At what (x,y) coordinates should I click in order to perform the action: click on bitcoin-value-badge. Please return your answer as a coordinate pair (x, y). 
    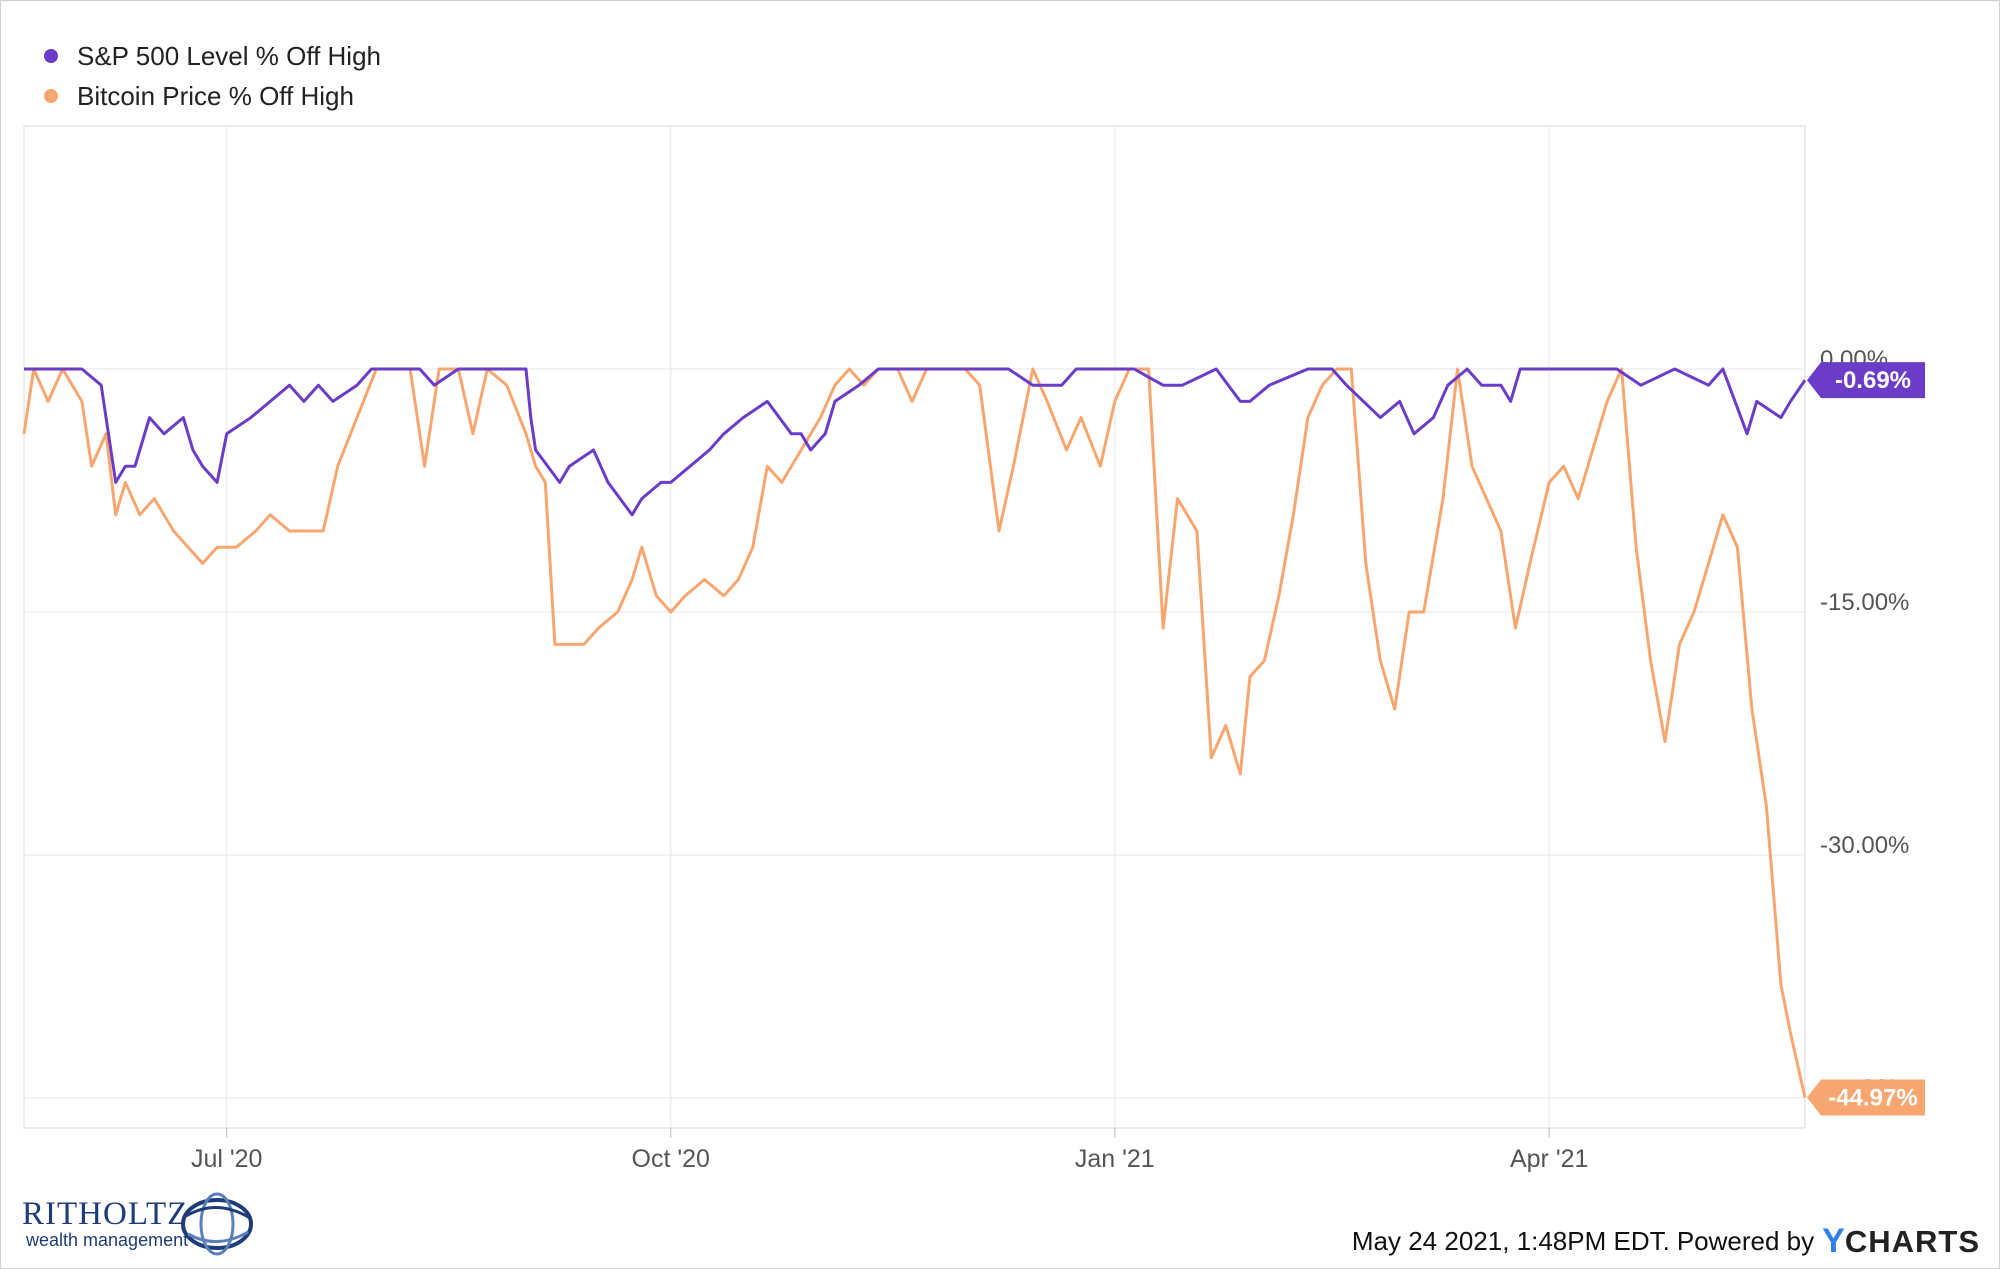
    Looking at the image, I should click on (1866, 1097).